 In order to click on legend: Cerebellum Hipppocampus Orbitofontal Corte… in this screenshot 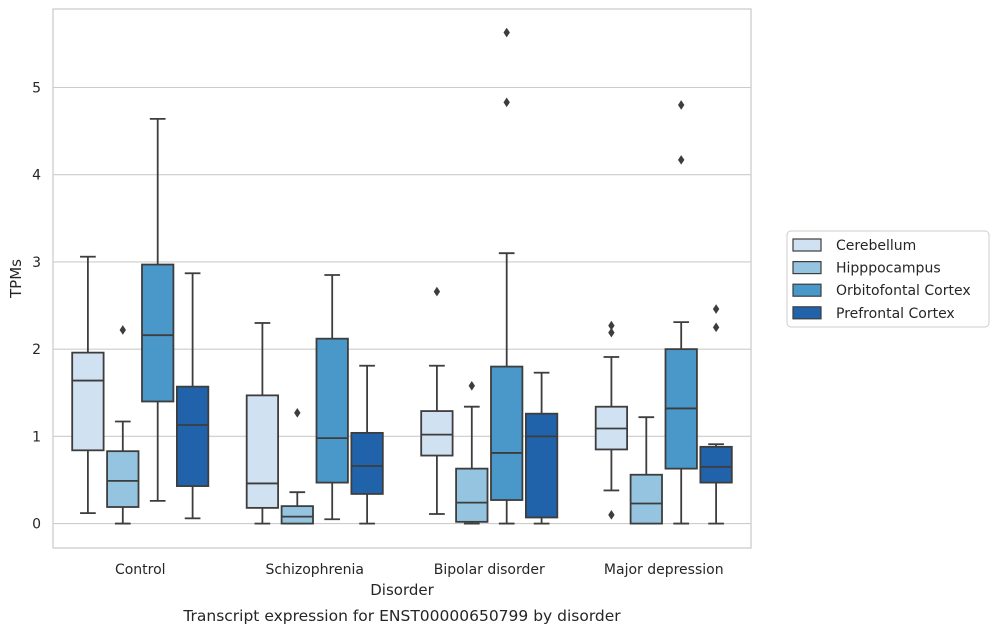, I will do `click(888, 279)`.